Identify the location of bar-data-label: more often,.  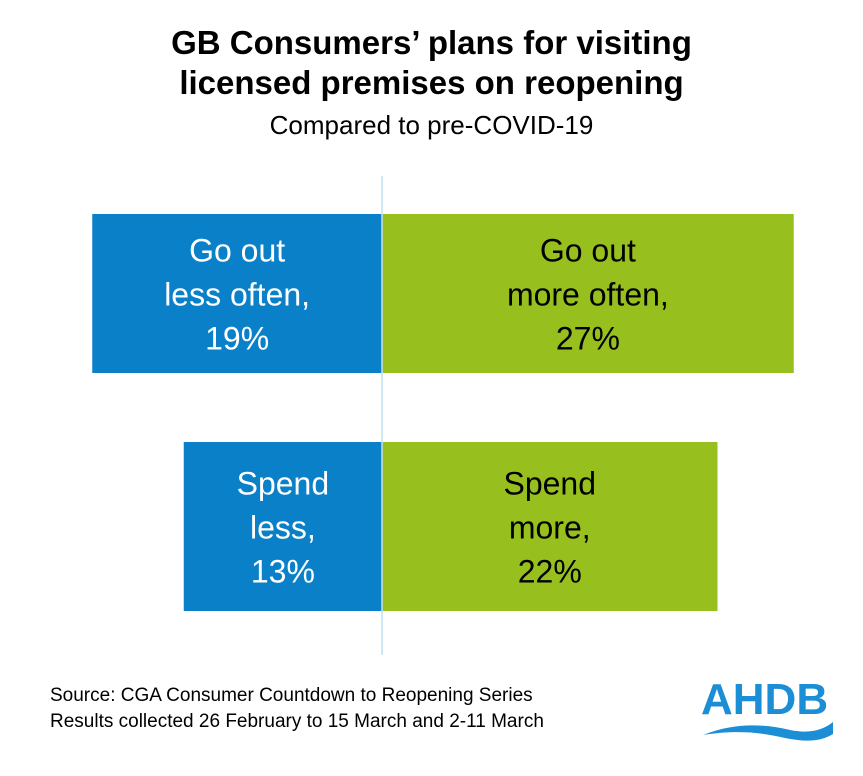
(588, 295).